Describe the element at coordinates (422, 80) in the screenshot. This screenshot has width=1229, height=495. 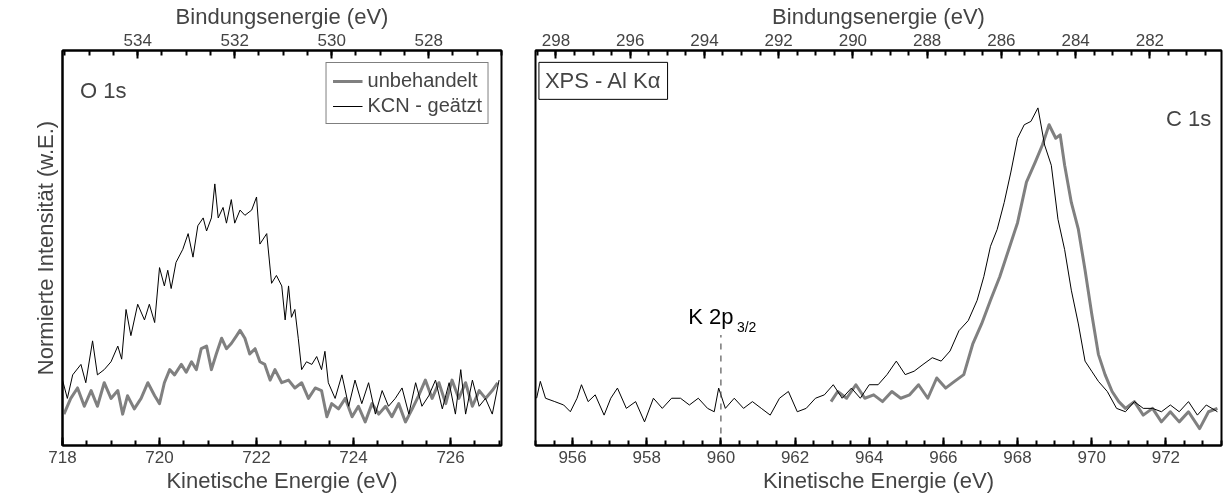
I see `legend-label: unbehandelt` at that location.